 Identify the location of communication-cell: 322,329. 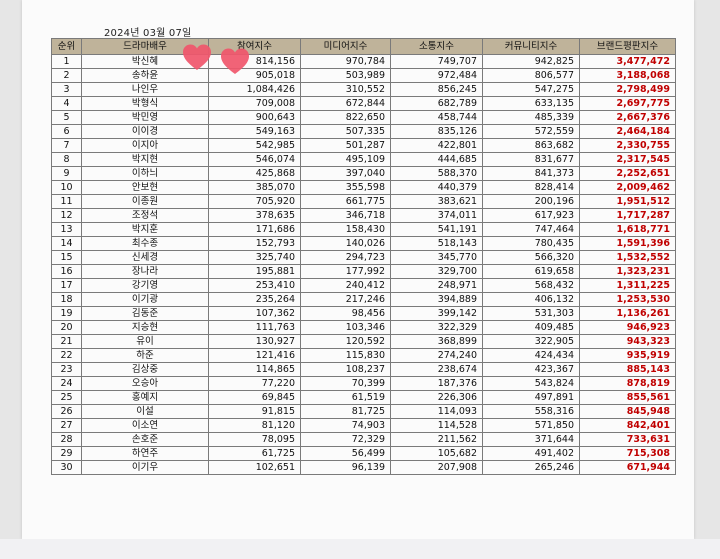
(436, 327).